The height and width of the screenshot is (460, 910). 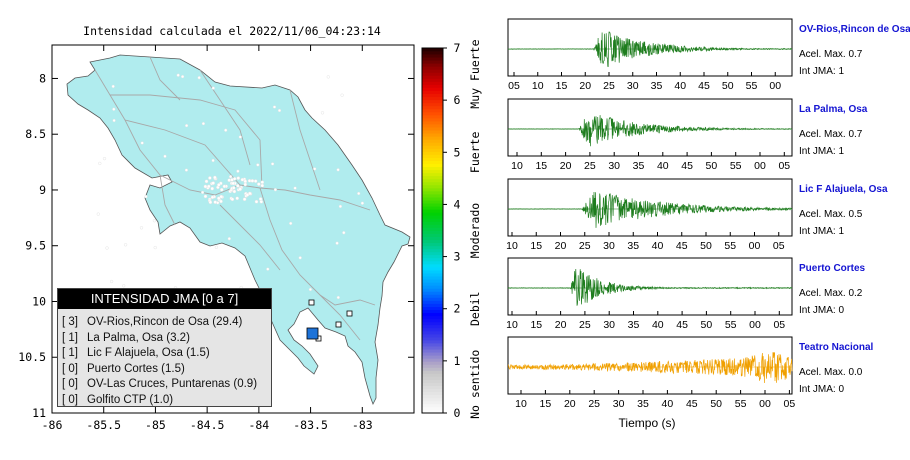 I want to click on colorbar-frame, so click(x=432, y=230).